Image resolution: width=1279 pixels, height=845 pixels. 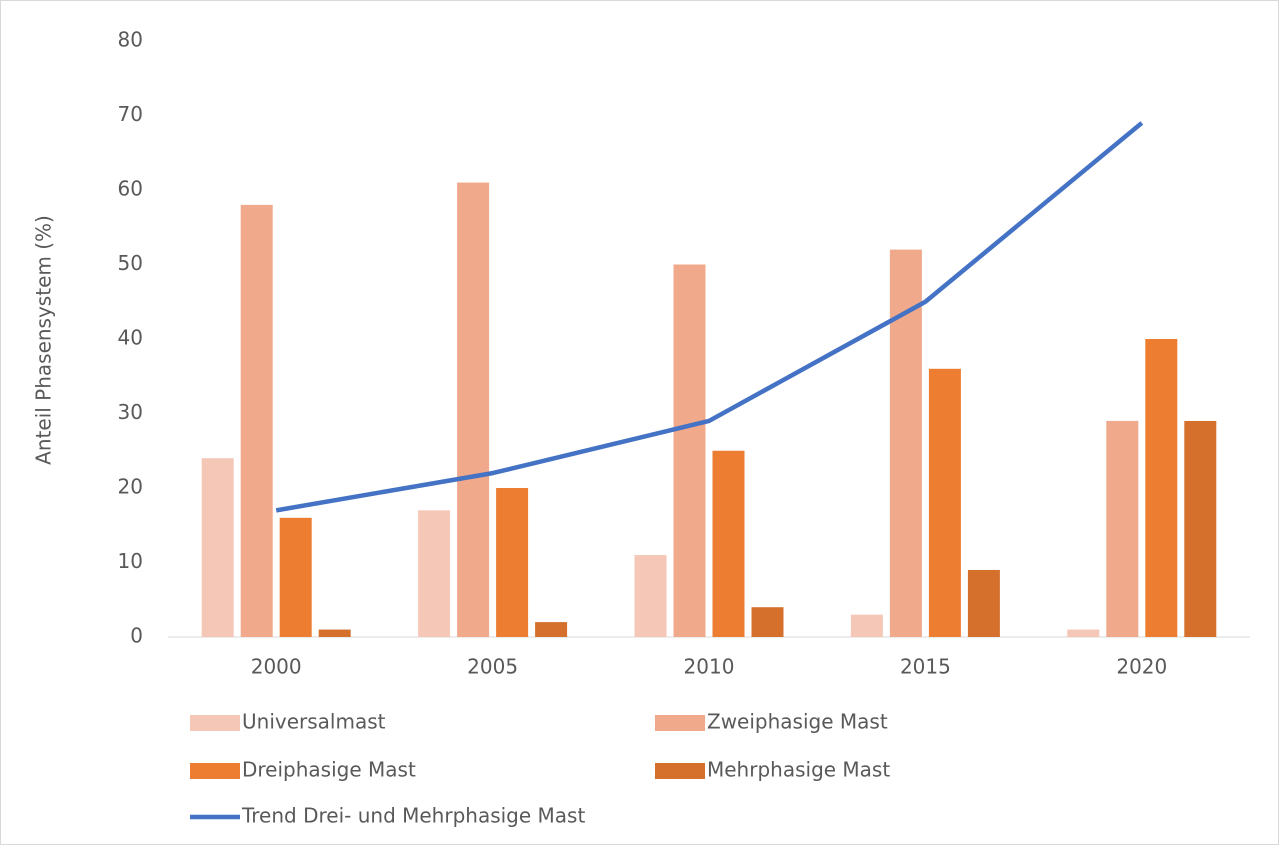 What do you see at coordinates (797, 722) in the screenshot?
I see `legend-label: Zweiphasige Mast` at bounding box center [797, 722].